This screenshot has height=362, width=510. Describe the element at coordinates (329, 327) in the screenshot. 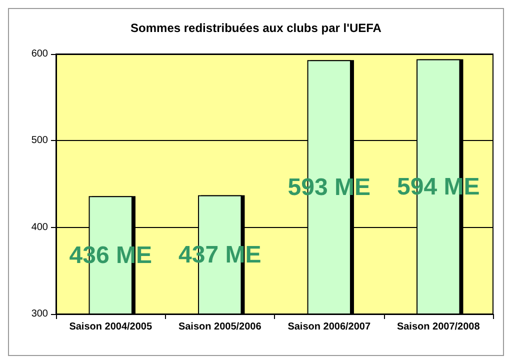

I see `x-tick-label: Saison 2006/2007` at that location.